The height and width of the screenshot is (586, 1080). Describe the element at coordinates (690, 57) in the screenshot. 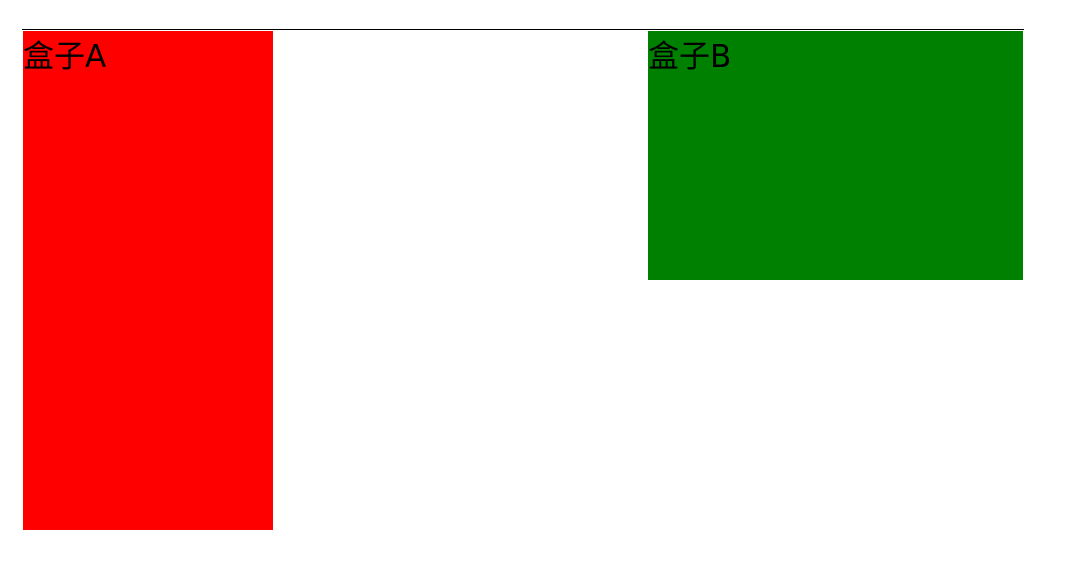

I see `box-b-label: 盒子B` at that location.